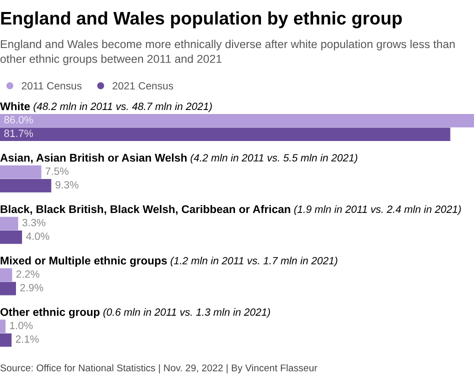  I want to click on data-label: 2.2%, so click(28, 274).